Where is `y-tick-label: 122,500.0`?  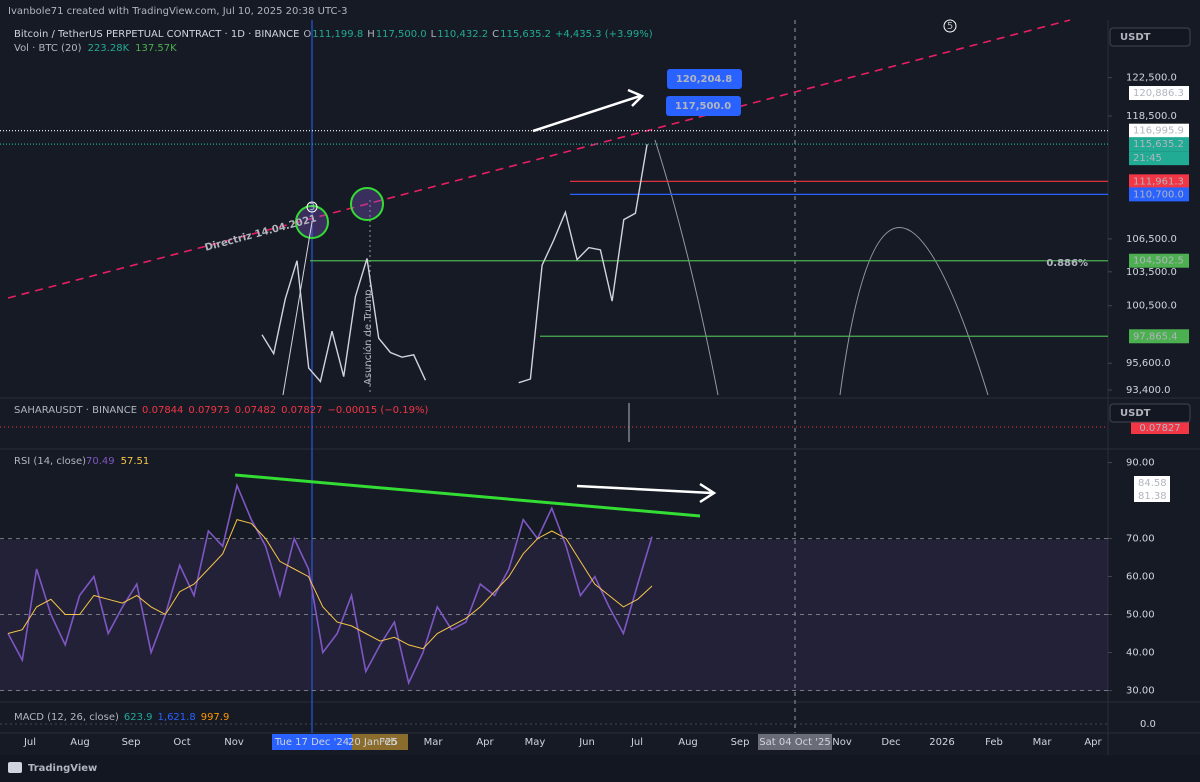
y-tick-label: 122,500.0 is located at coordinates (1151, 78).